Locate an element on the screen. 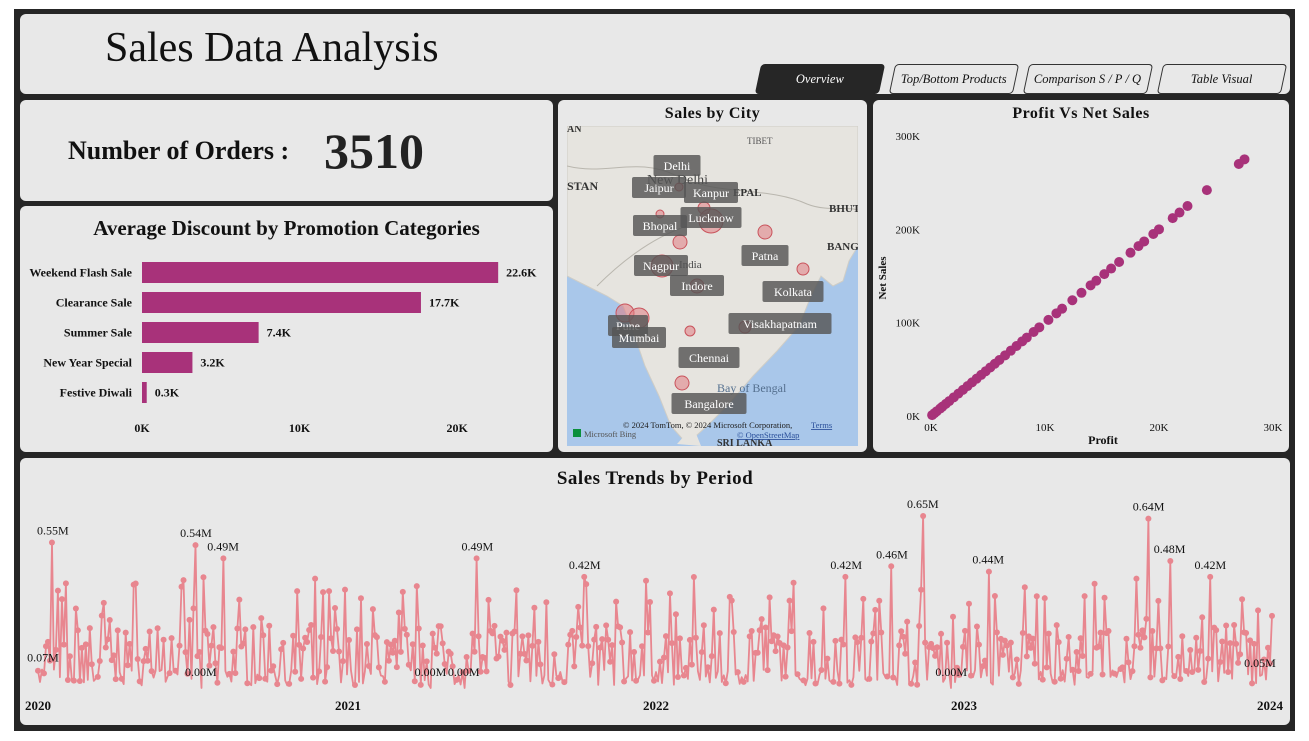 Image resolution: width=1309 pixels, height=741 pixels. map-region-label: BHUTAN is located at coordinates (843, 209).